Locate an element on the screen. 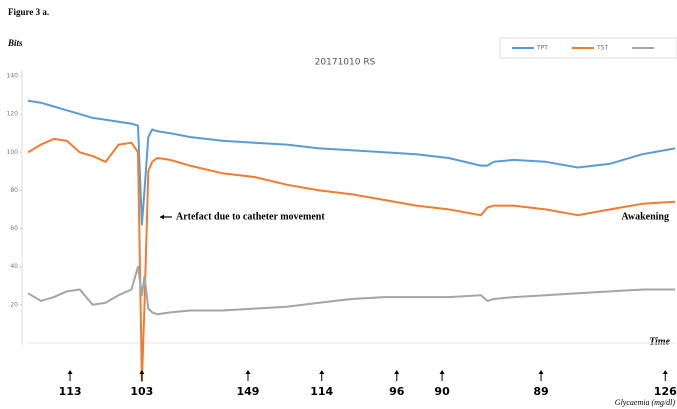  glycaemia-value: 113 is located at coordinates (70, 391).